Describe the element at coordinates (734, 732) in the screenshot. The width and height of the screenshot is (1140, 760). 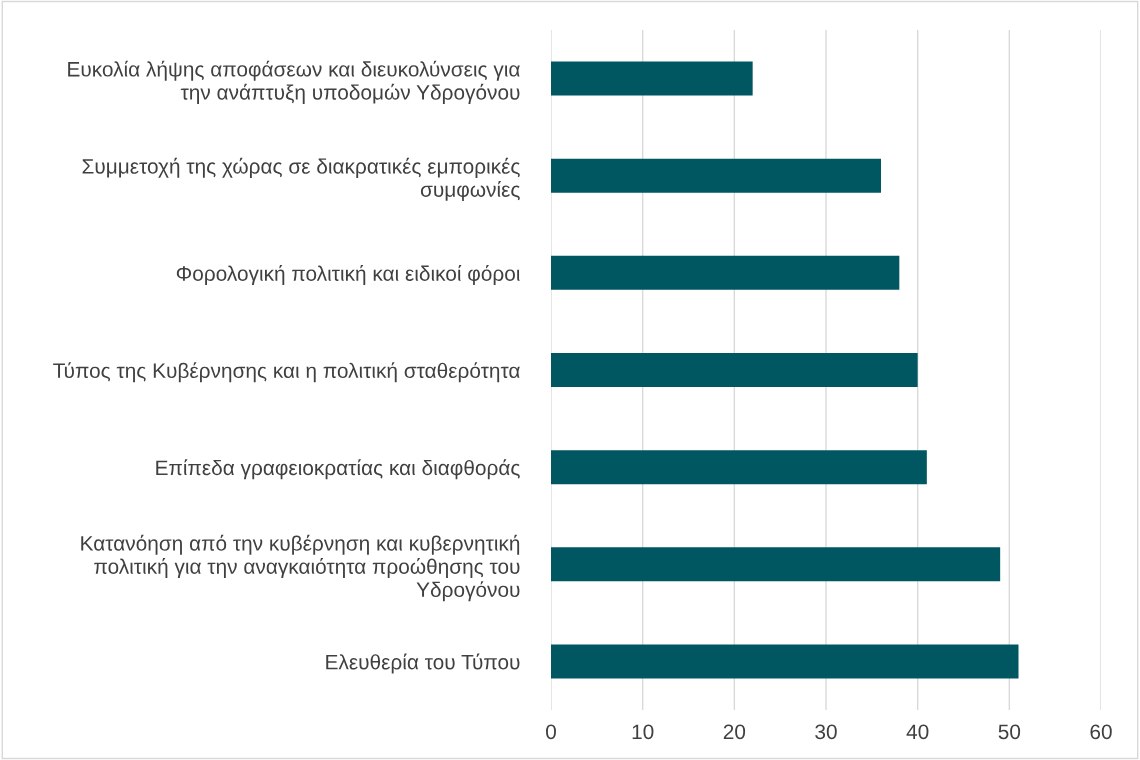
I see `x-tick-label: 20` at that location.